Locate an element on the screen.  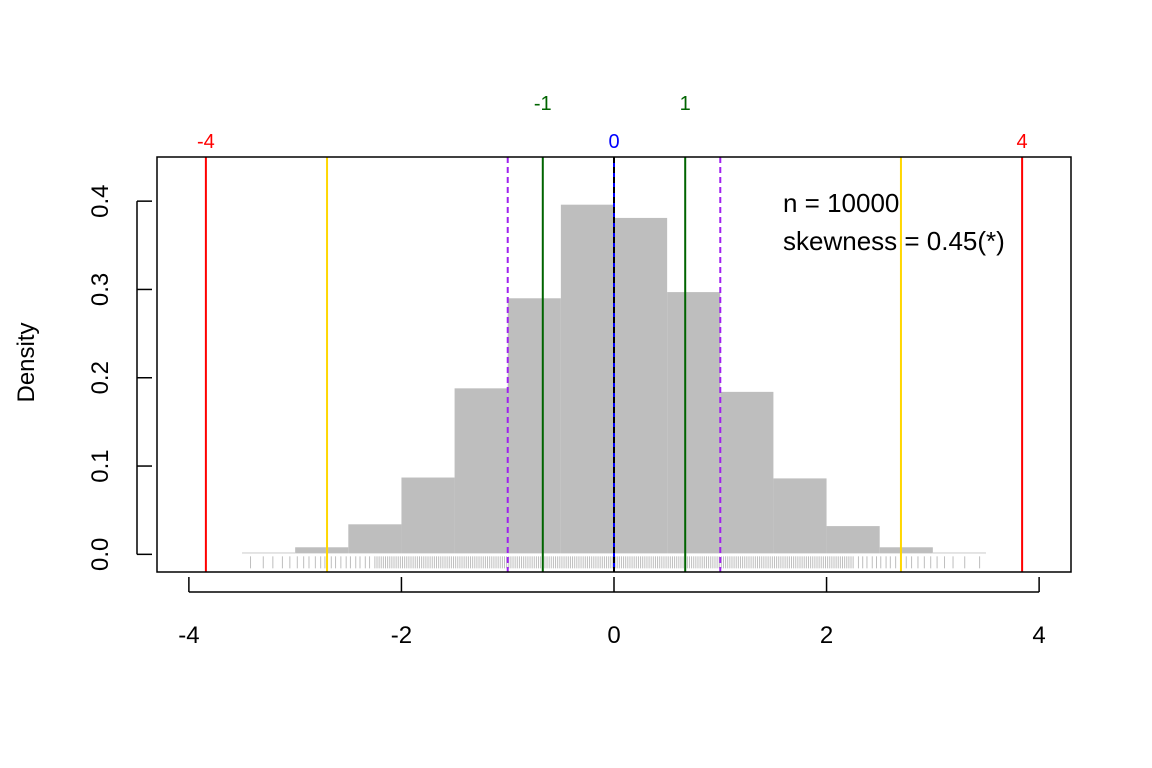
reference-line-labels: -4 -1 0 1 4 is located at coordinates (612, 123).